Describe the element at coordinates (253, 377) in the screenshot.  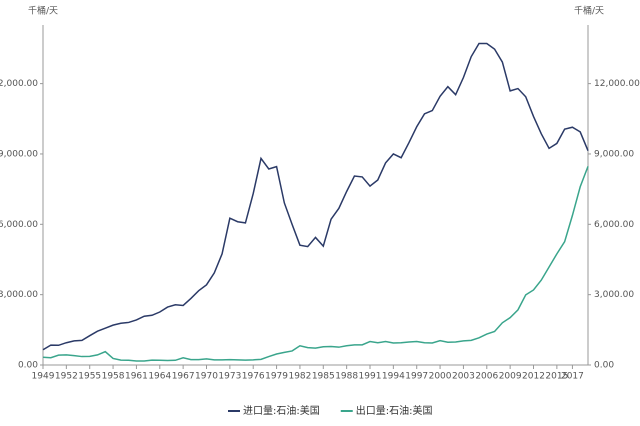
I see `x-tick-label: 1976` at that location.